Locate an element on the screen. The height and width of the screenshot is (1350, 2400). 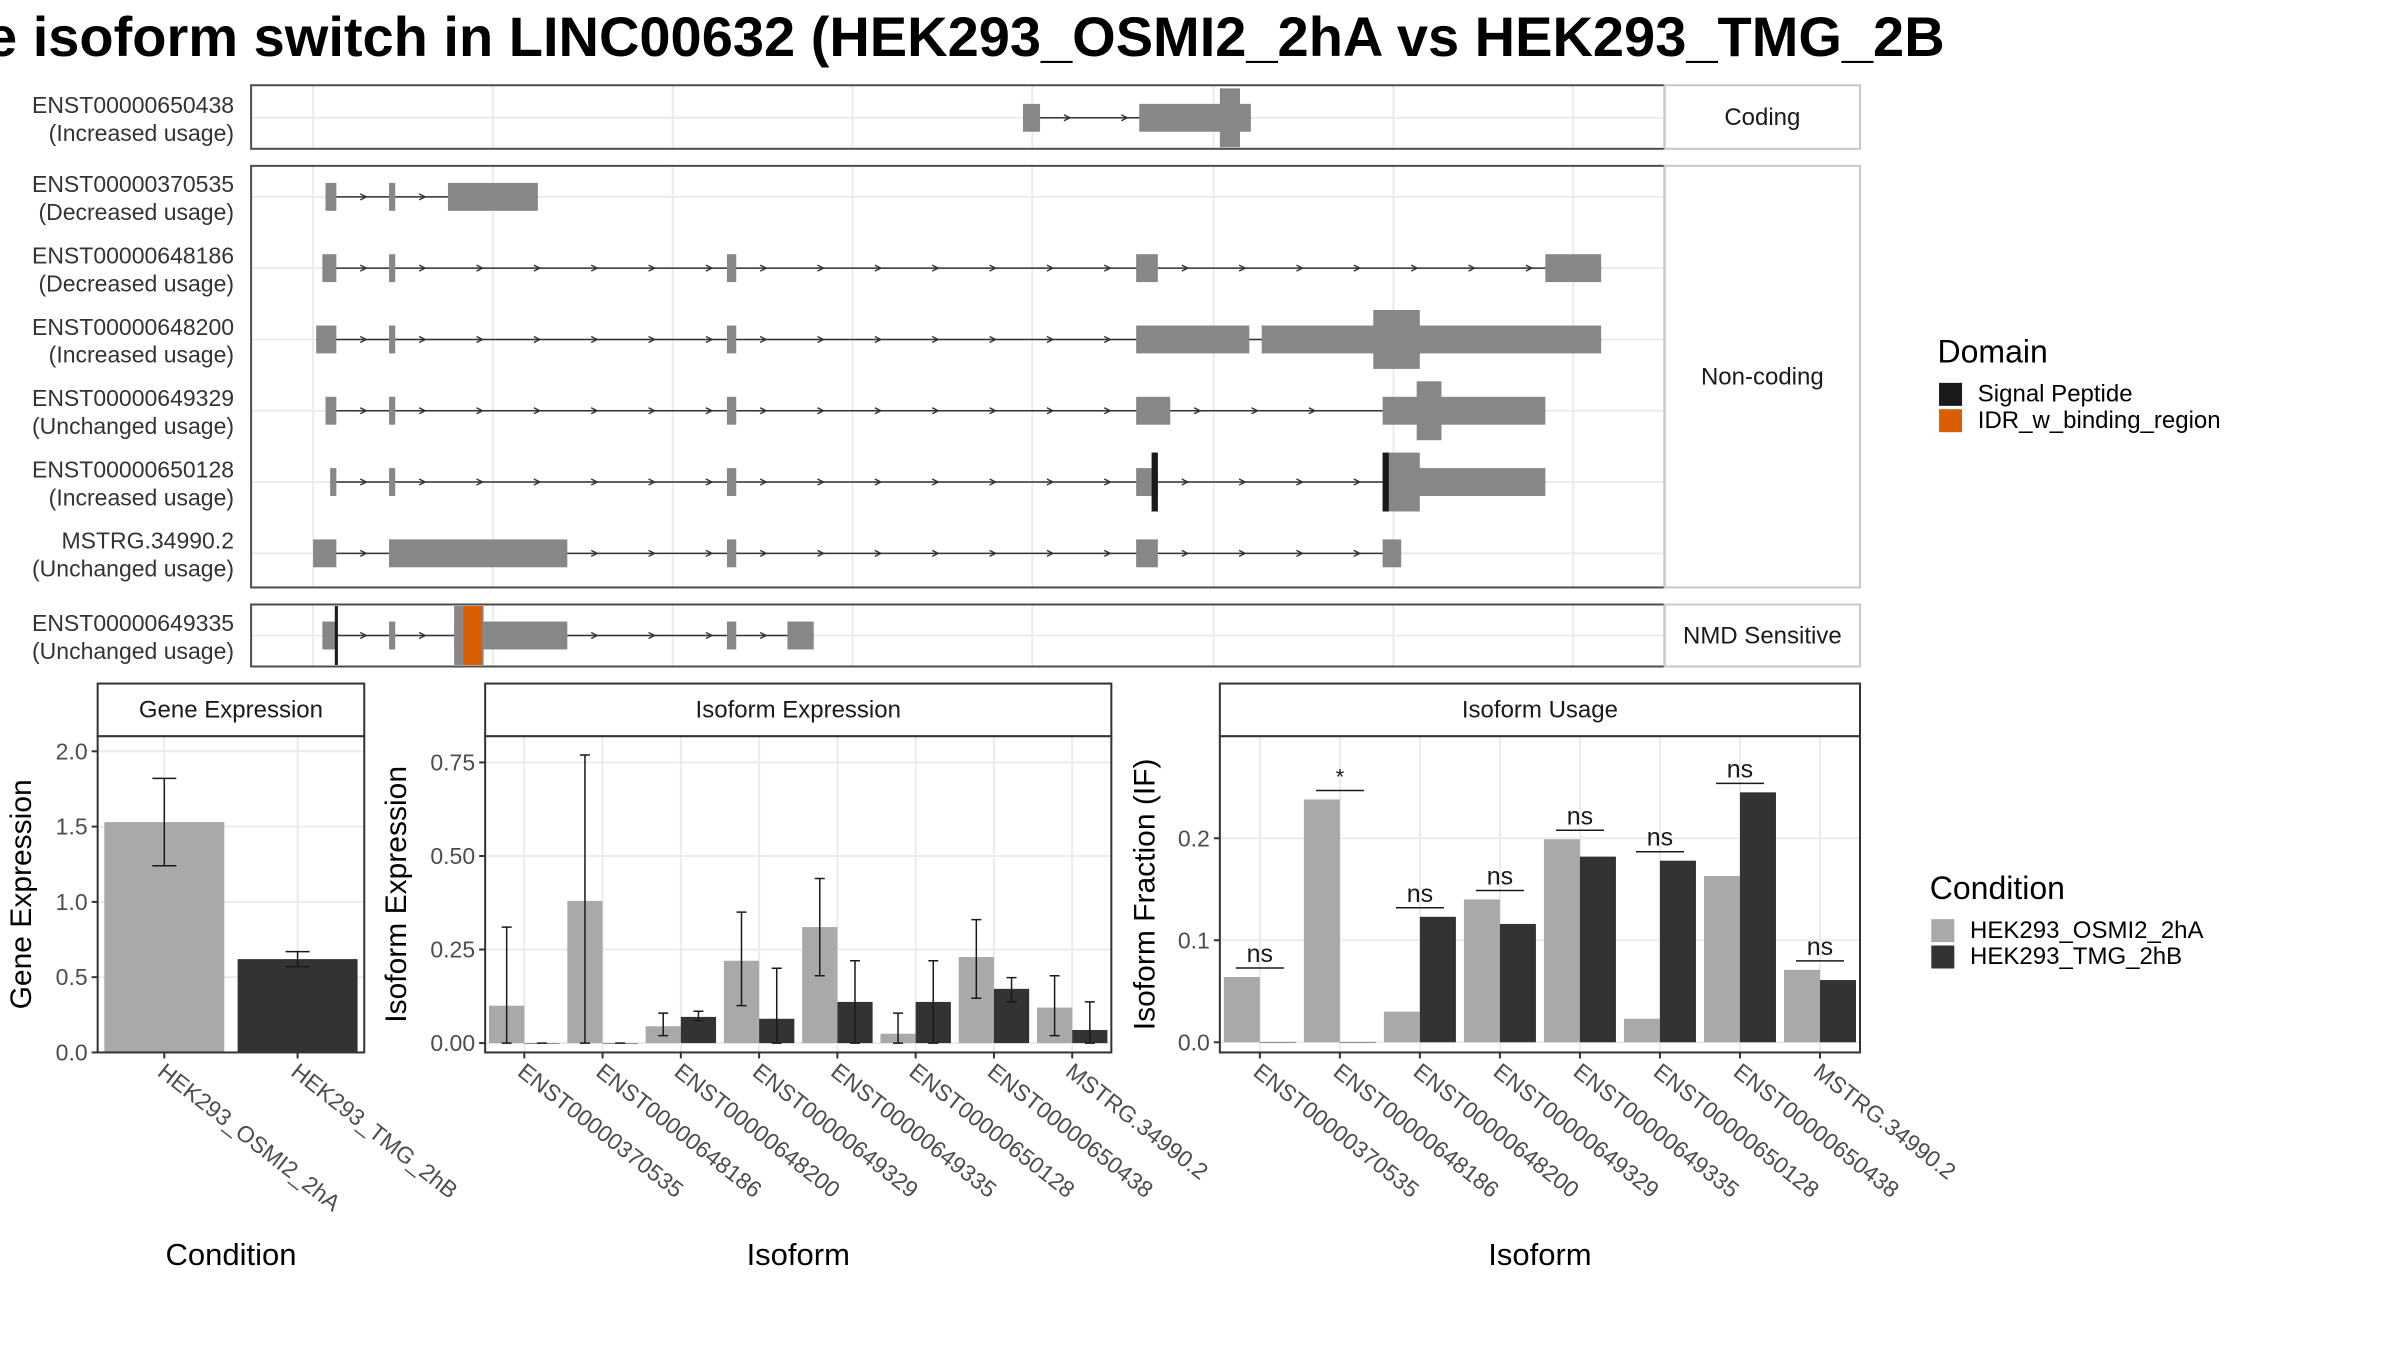
isoform-id-label: ENST00000648200 is located at coordinates (133, 327).